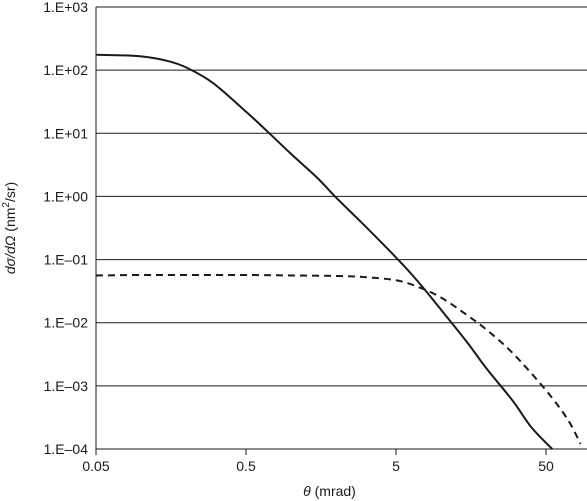 This screenshot has width=587, height=501. I want to click on y-axis-title-unit-pre: (nm, so click(10, 222).